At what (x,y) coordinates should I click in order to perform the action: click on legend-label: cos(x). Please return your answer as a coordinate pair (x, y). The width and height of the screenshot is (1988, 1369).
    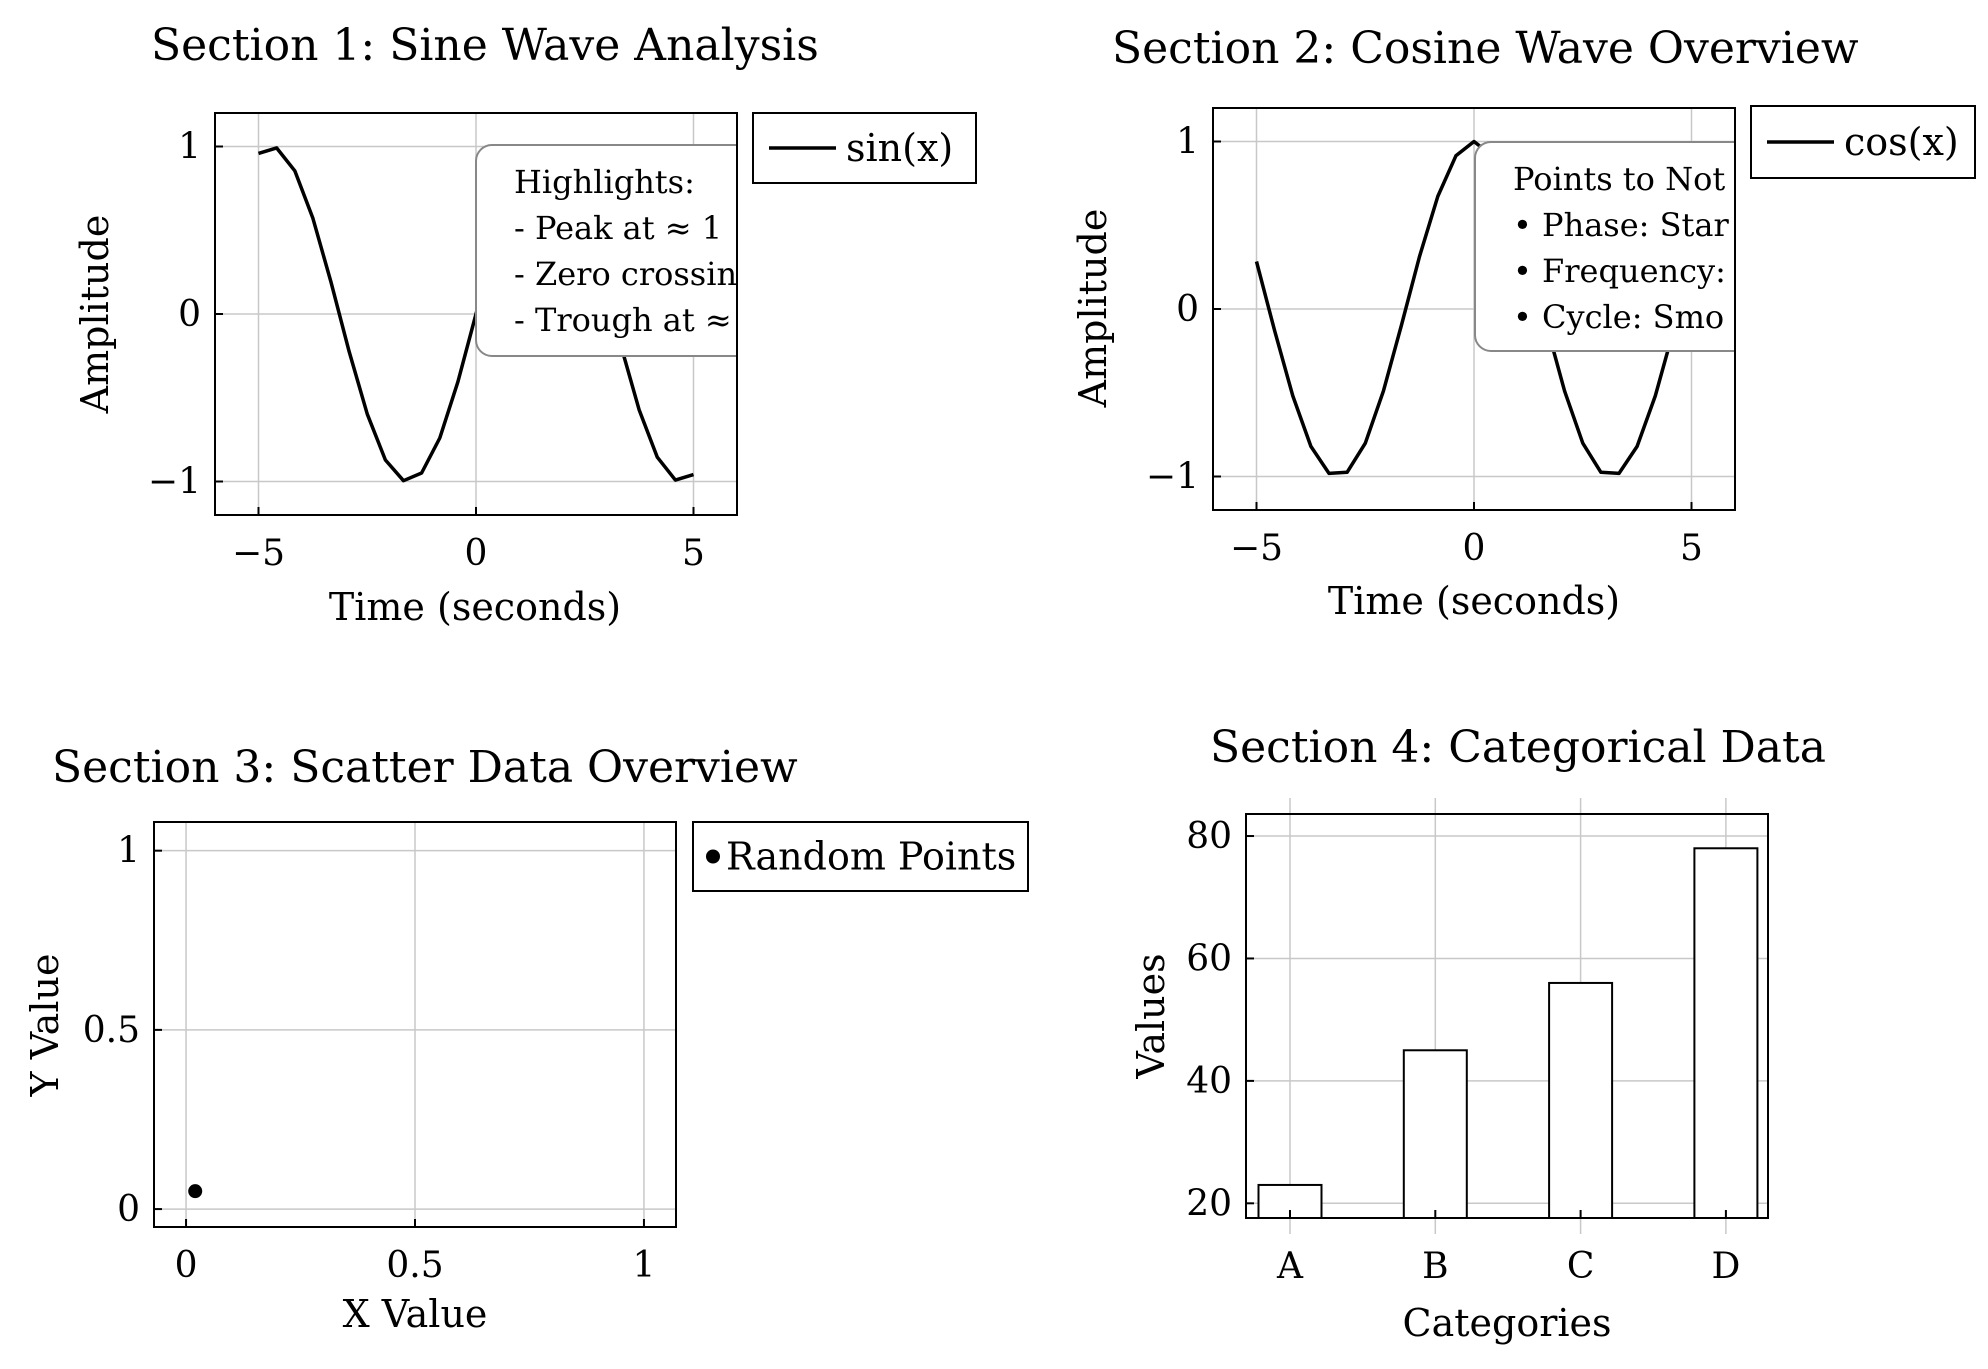
    Looking at the image, I should click on (1901, 142).